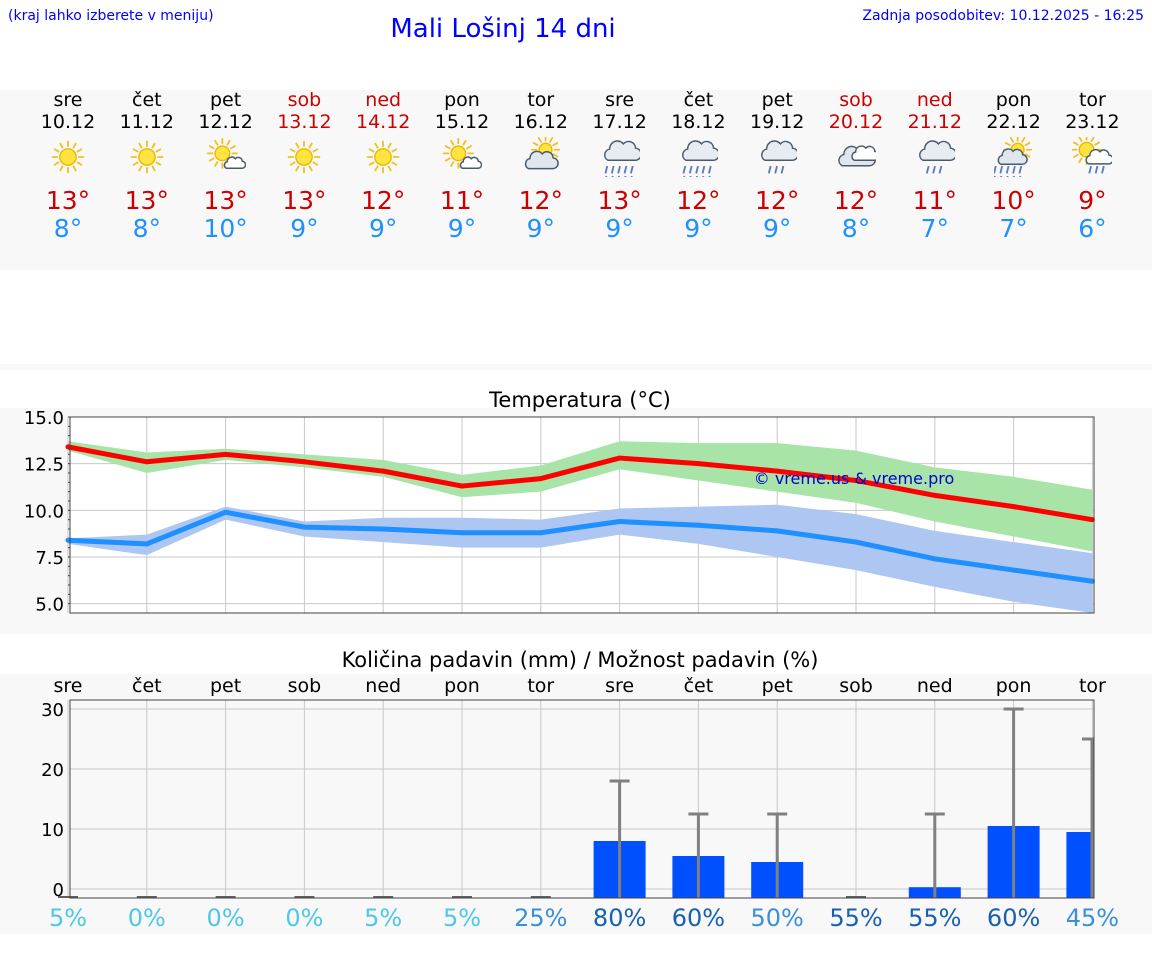  Describe the element at coordinates (1012, 157) in the screenshot. I see `sun-cloud-rain-heavy-icon` at that location.